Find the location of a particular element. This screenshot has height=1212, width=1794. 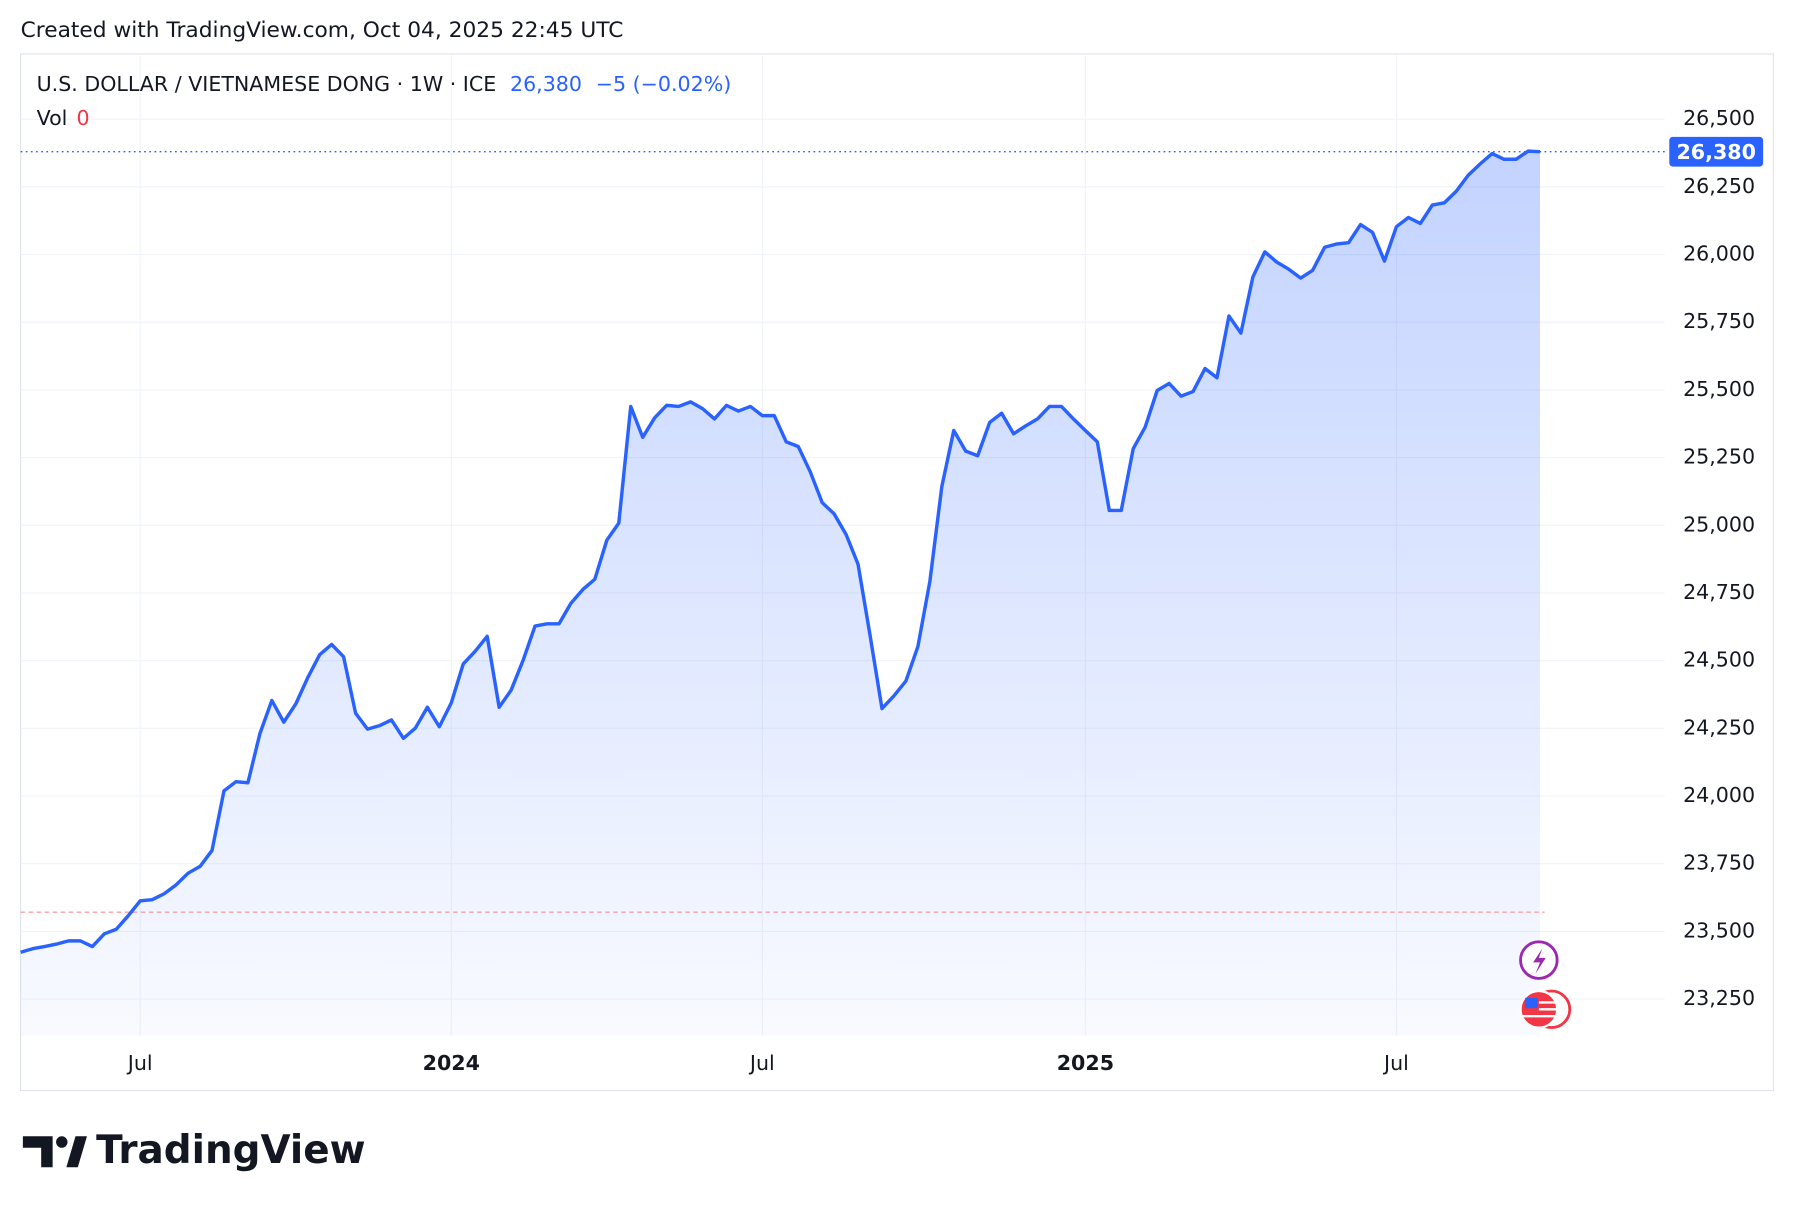

flag-stripes is located at coordinates (1540, 1009).